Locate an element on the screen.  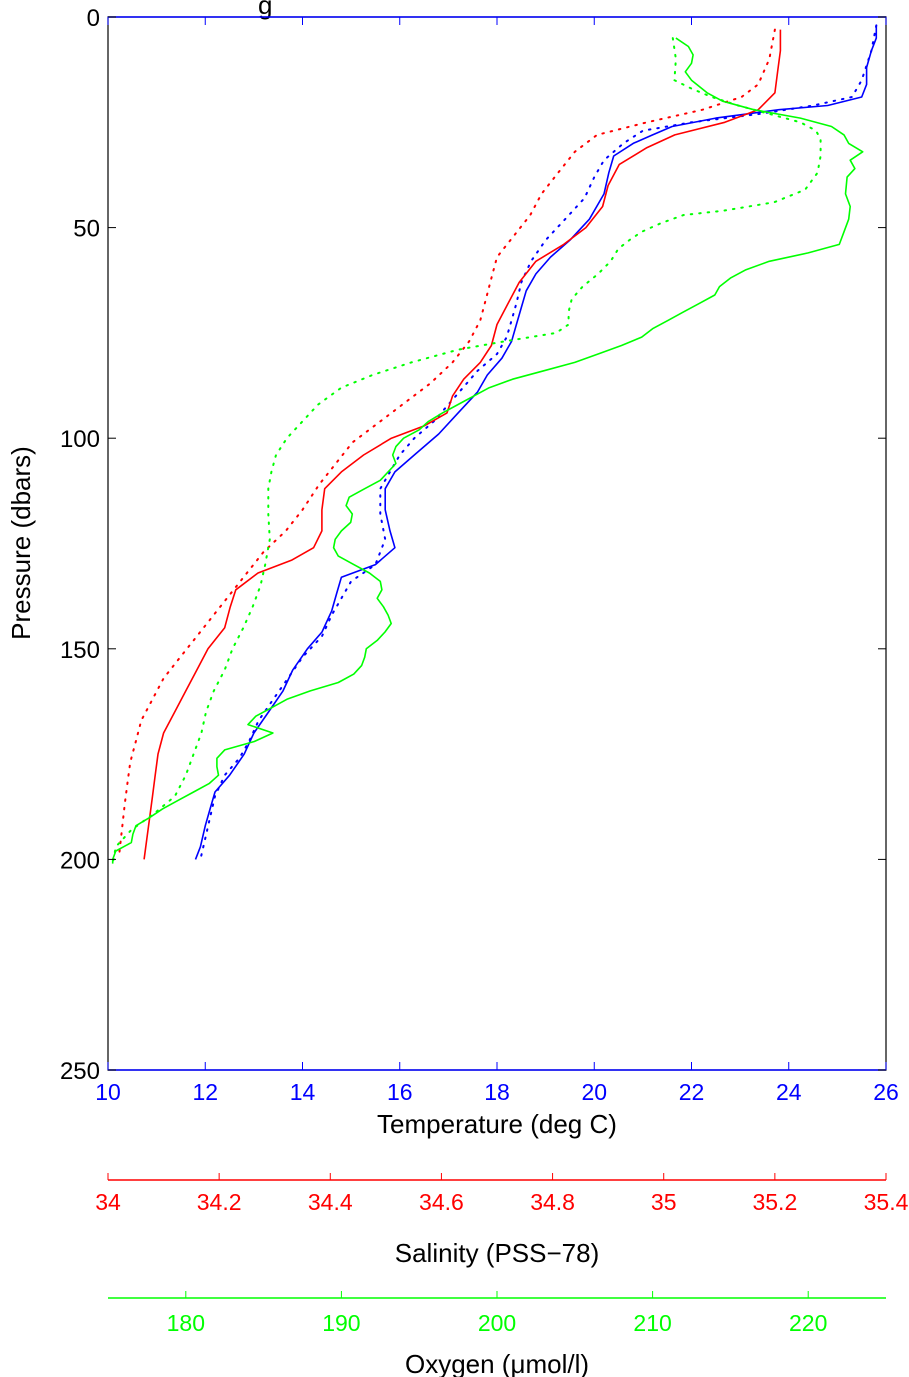
x-tick-label: 210 is located at coordinates (652, 1323).